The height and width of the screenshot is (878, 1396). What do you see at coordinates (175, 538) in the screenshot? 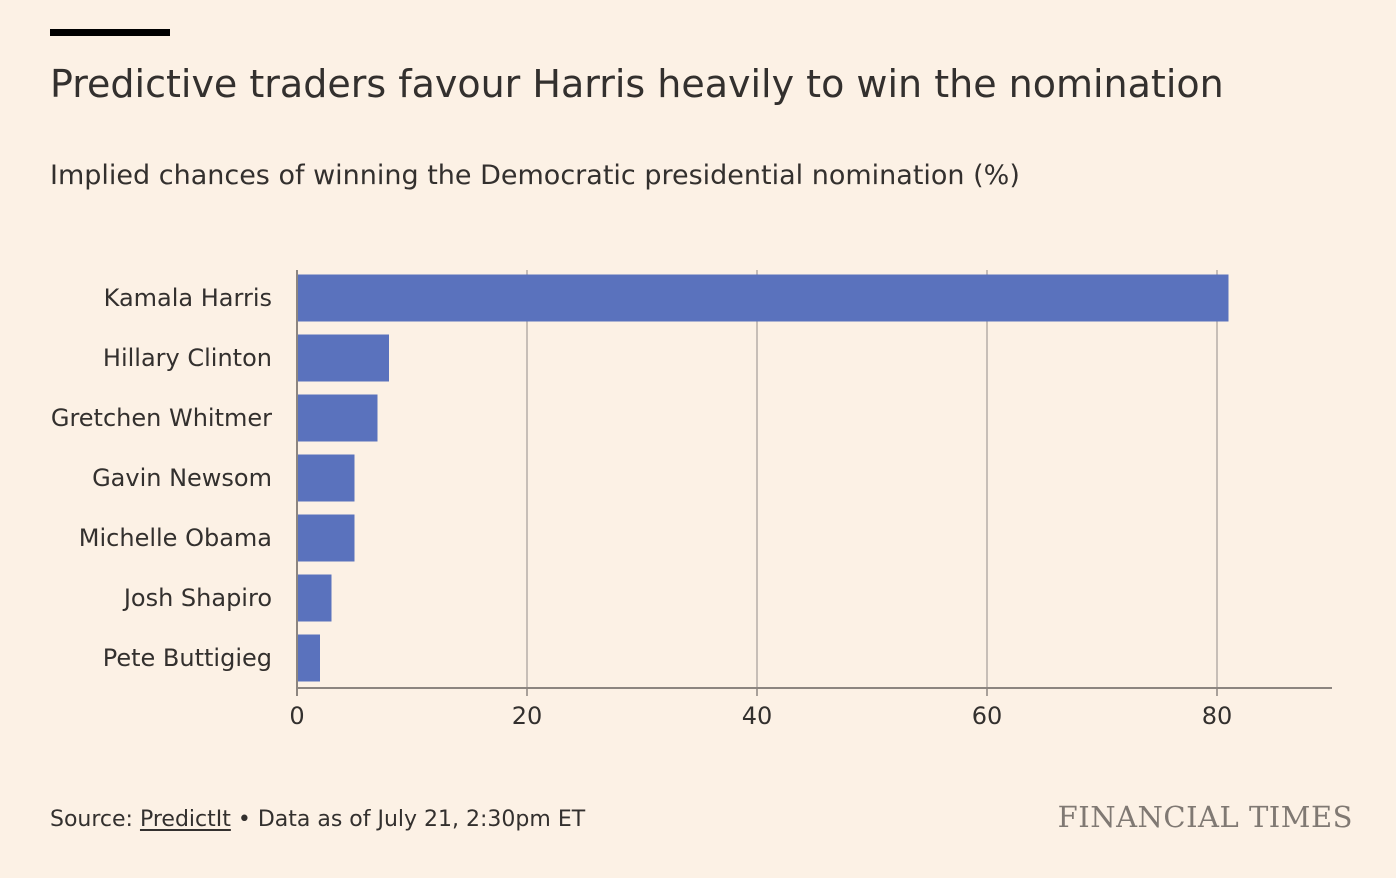
I see `category-label: Michelle Obama` at bounding box center [175, 538].